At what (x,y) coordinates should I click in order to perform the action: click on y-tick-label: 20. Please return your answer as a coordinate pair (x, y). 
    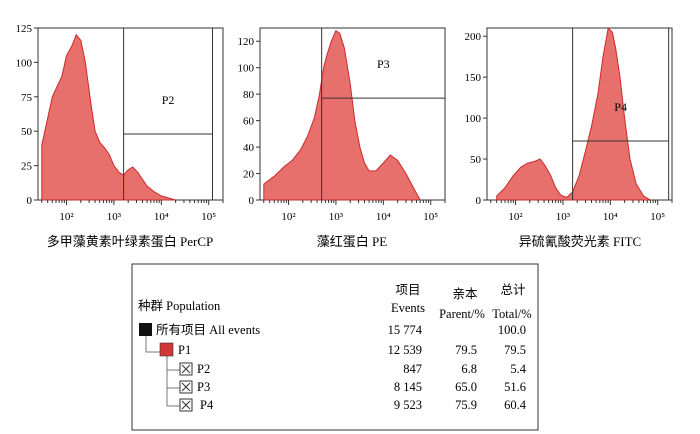
    Looking at the image, I should click on (249, 175).